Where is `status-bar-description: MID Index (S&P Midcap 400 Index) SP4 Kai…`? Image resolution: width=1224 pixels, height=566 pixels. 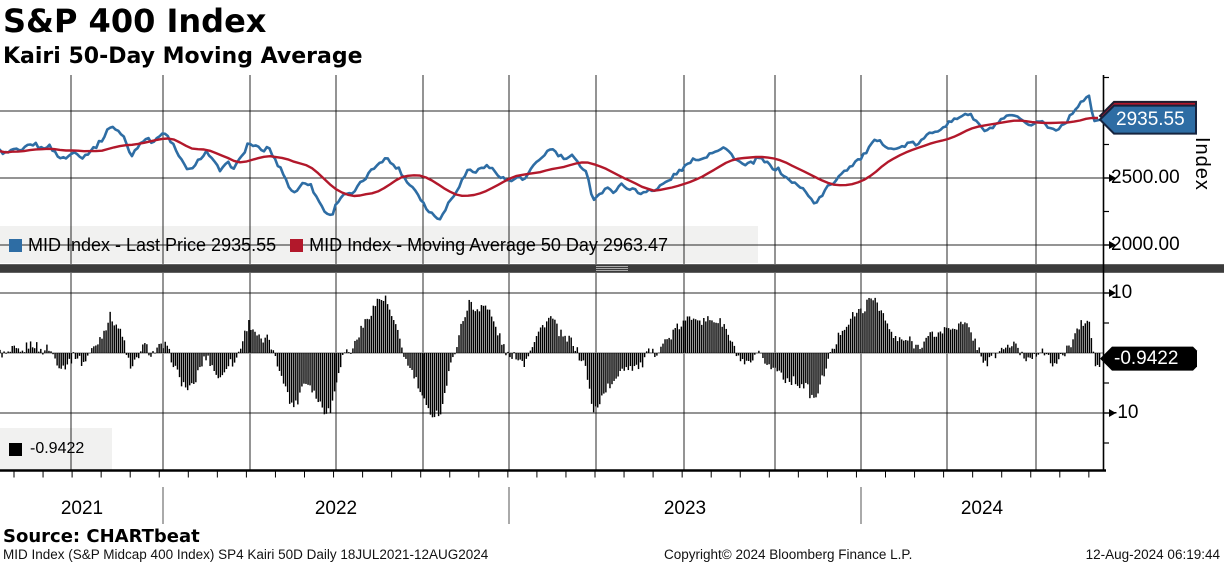
status-bar-description: MID Index (S&P Midcap 400 Index) SP4 Kai… is located at coordinates (246, 554).